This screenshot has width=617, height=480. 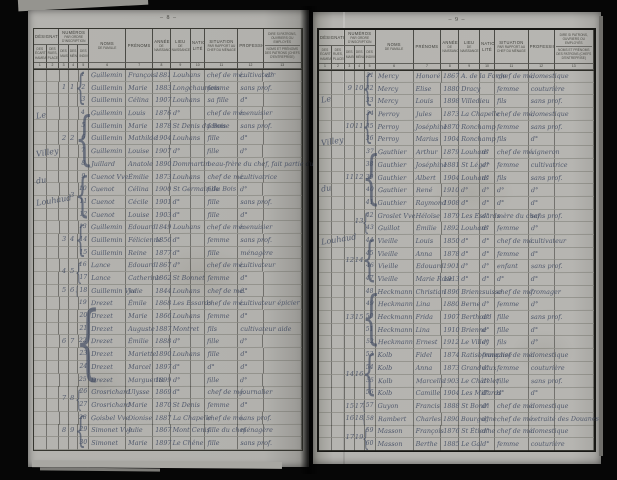 I want to click on page-edge-scrap-right, so click(x=601, y=236).